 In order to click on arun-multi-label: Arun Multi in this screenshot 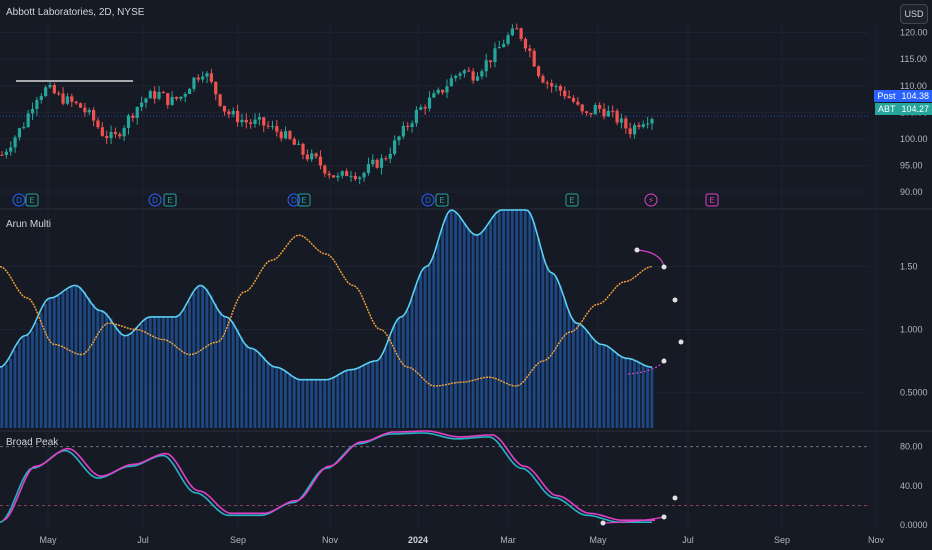, I will do `click(29, 224)`.